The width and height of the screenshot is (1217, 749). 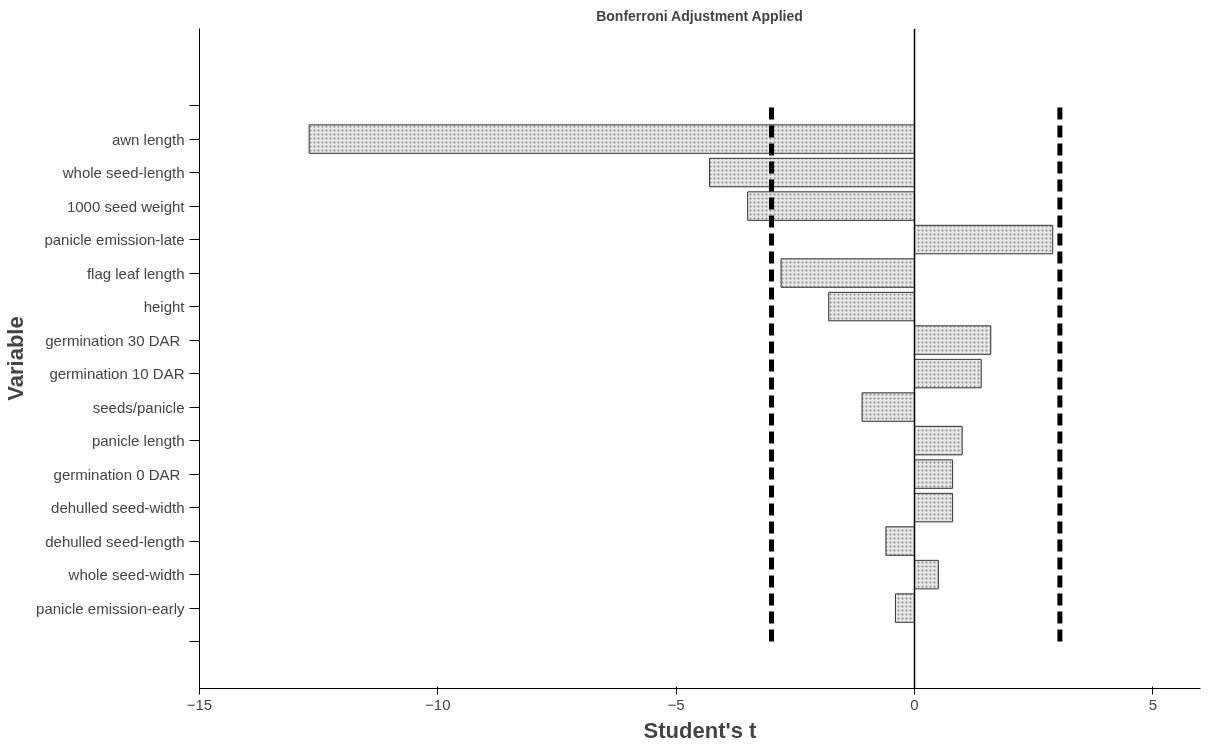 I want to click on y-tick-label: dehulled seed-length, so click(x=115, y=541).